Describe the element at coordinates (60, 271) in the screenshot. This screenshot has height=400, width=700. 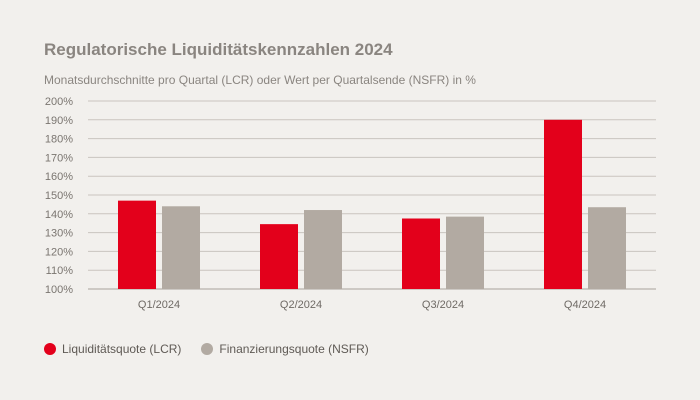
I see `y-tick-label: 110%` at that location.